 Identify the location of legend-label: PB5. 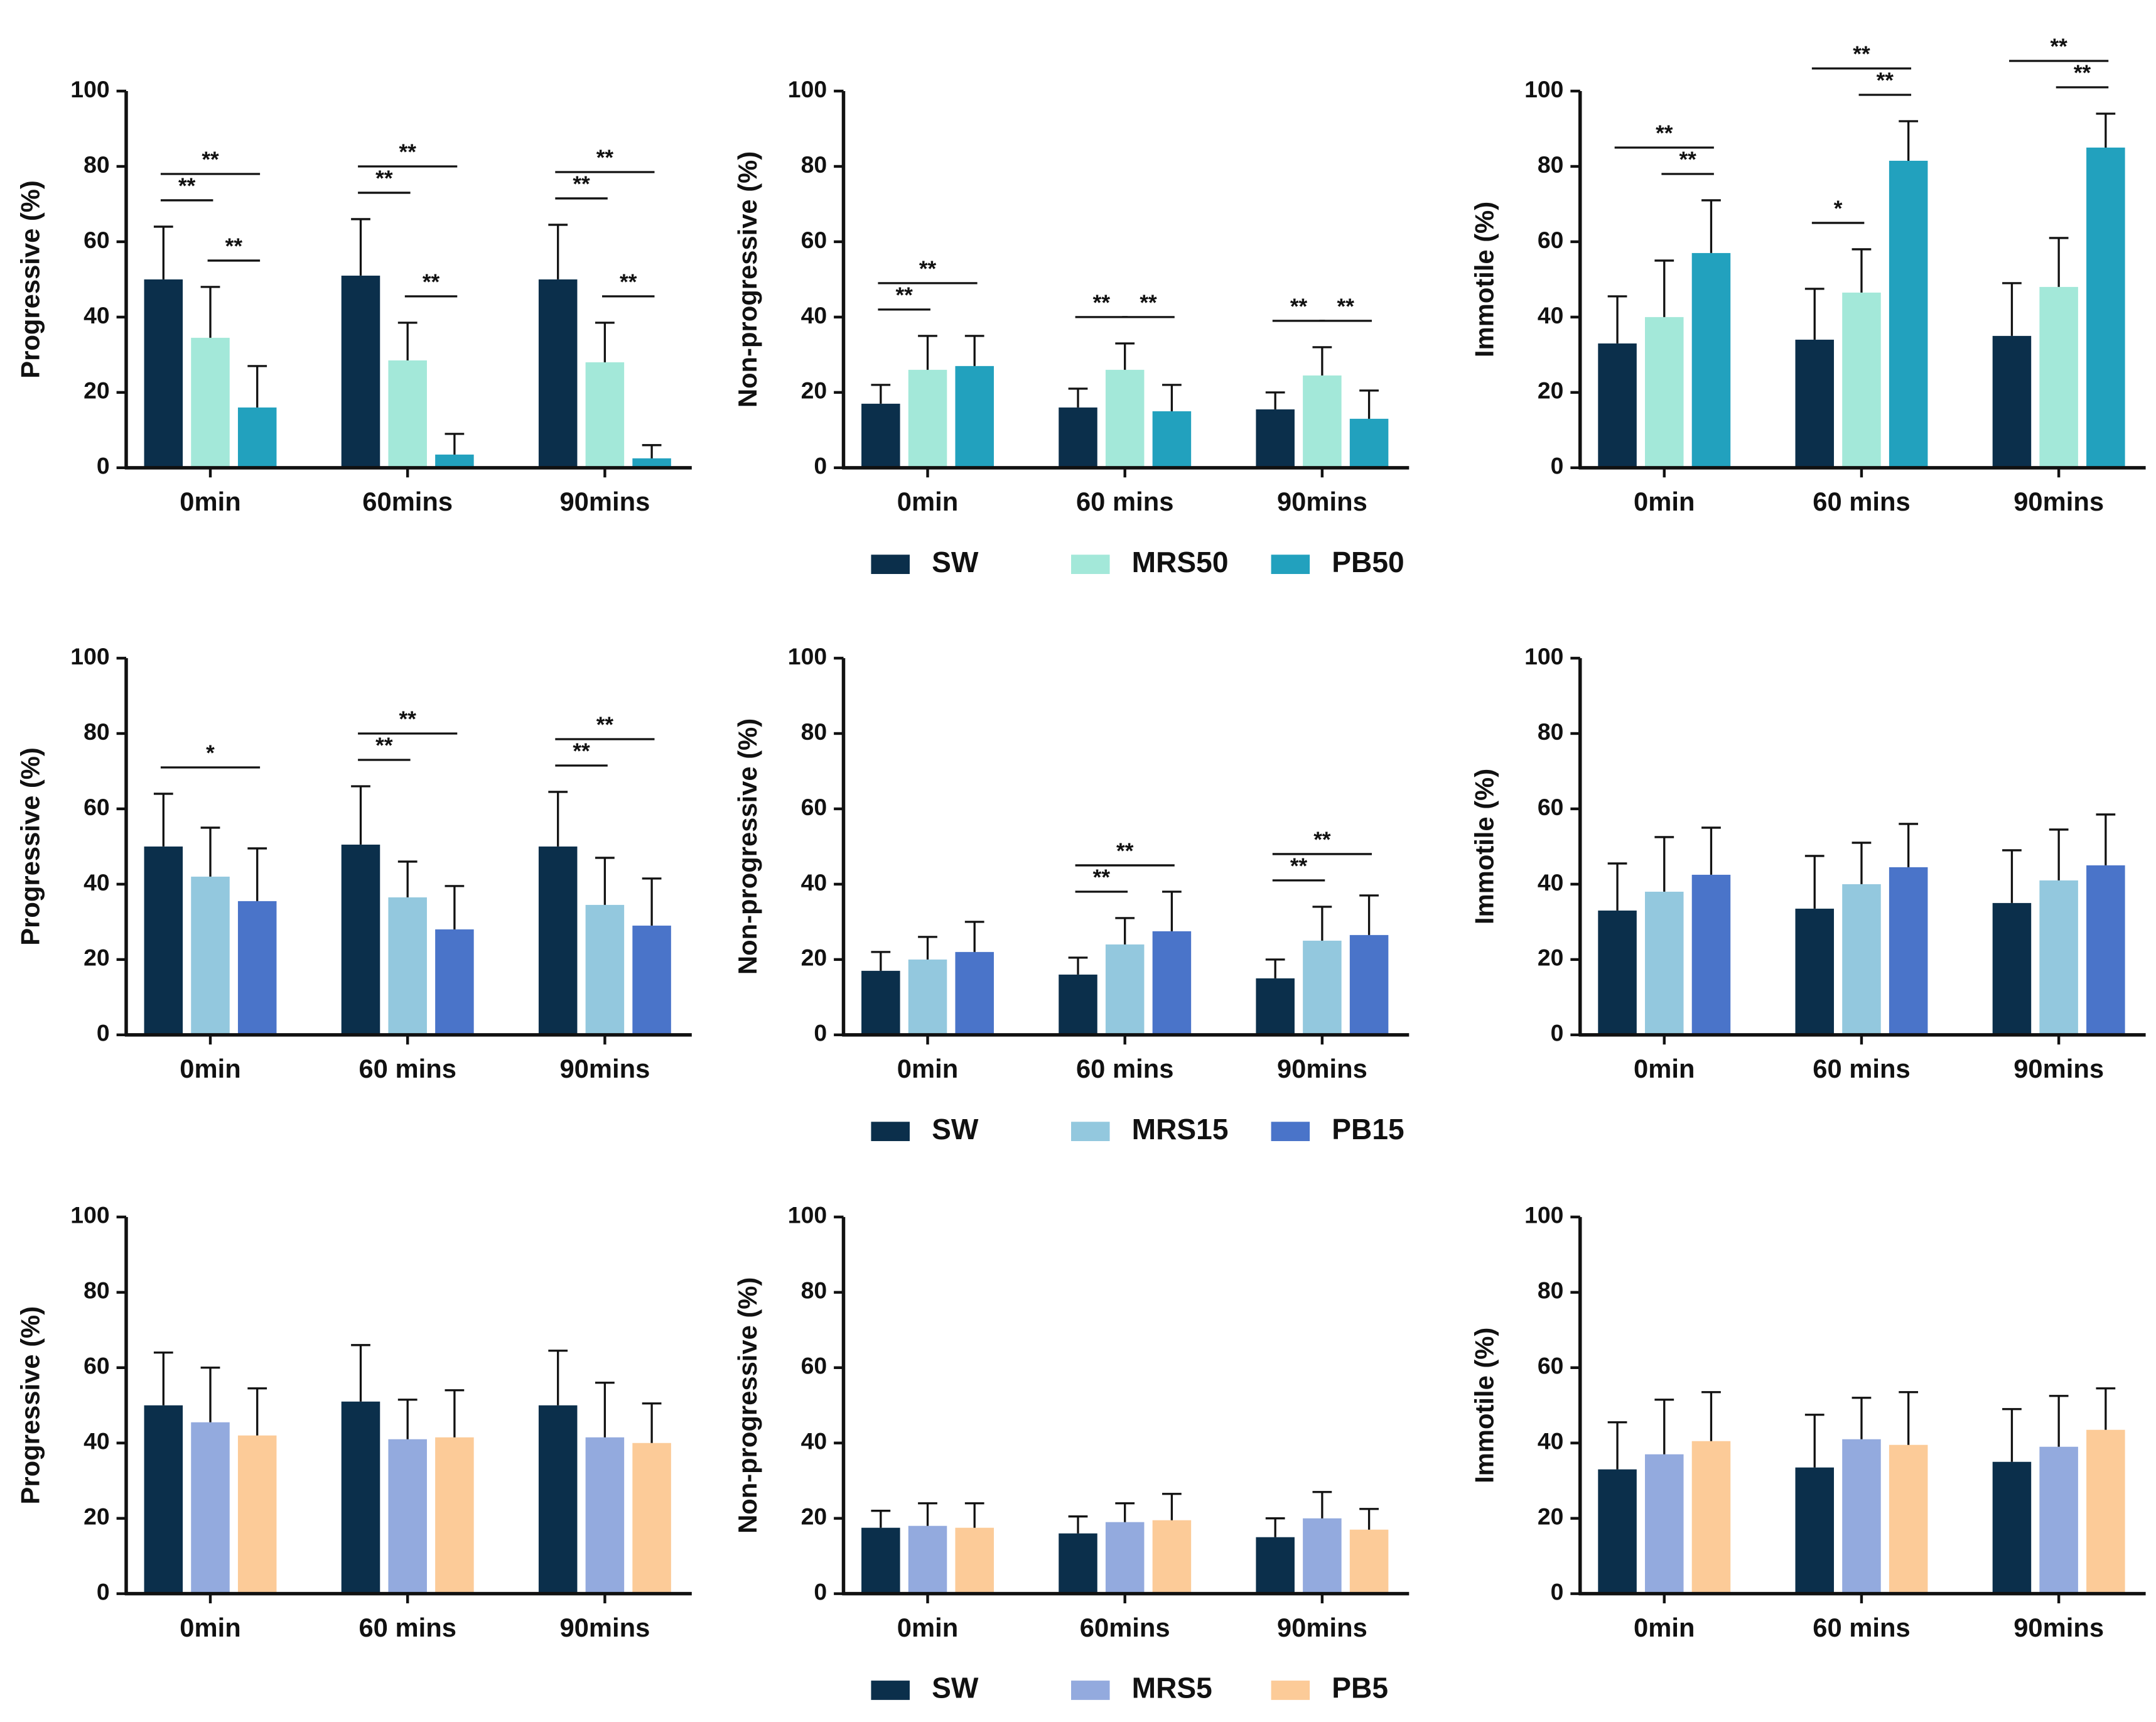
(1360, 1688).